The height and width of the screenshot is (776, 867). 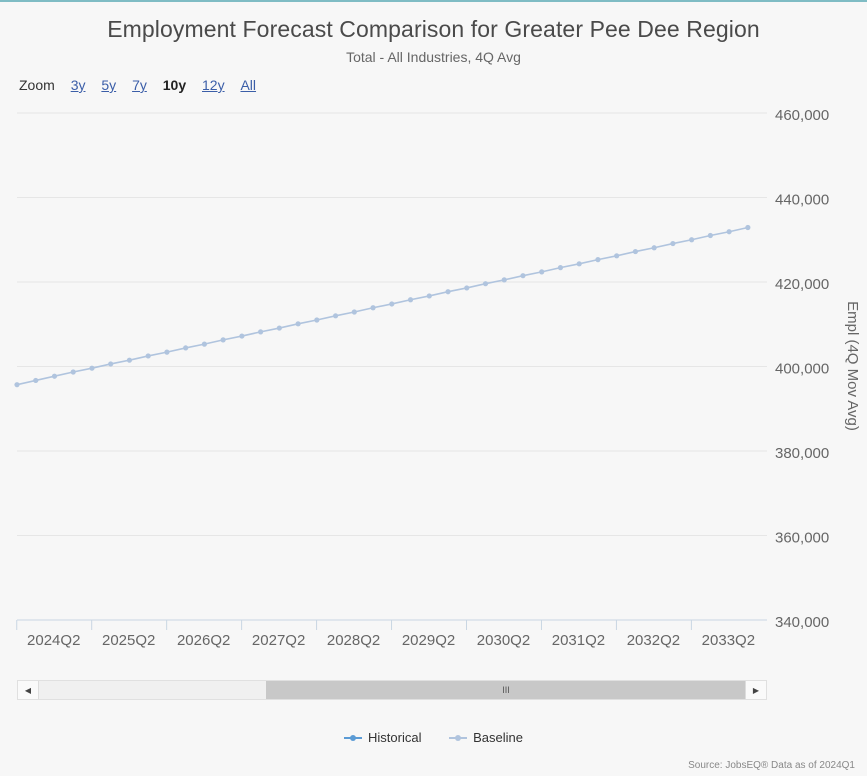 What do you see at coordinates (802, 115) in the screenshot?
I see `y-tick-label: 460,000` at bounding box center [802, 115].